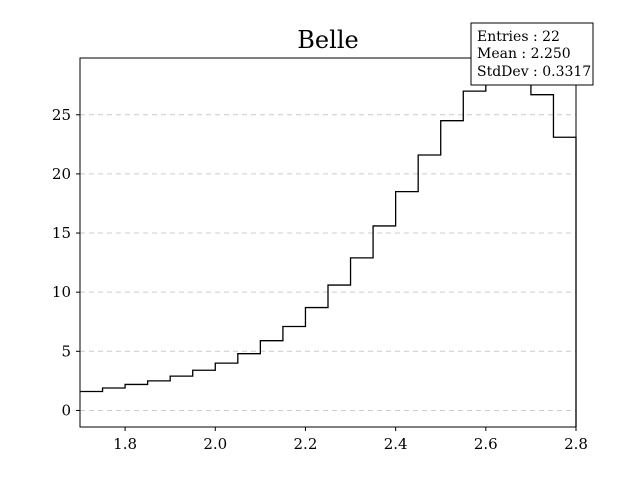  What do you see at coordinates (66, 410) in the screenshot?
I see `y-tick-label: 0` at bounding box center [66, 410].